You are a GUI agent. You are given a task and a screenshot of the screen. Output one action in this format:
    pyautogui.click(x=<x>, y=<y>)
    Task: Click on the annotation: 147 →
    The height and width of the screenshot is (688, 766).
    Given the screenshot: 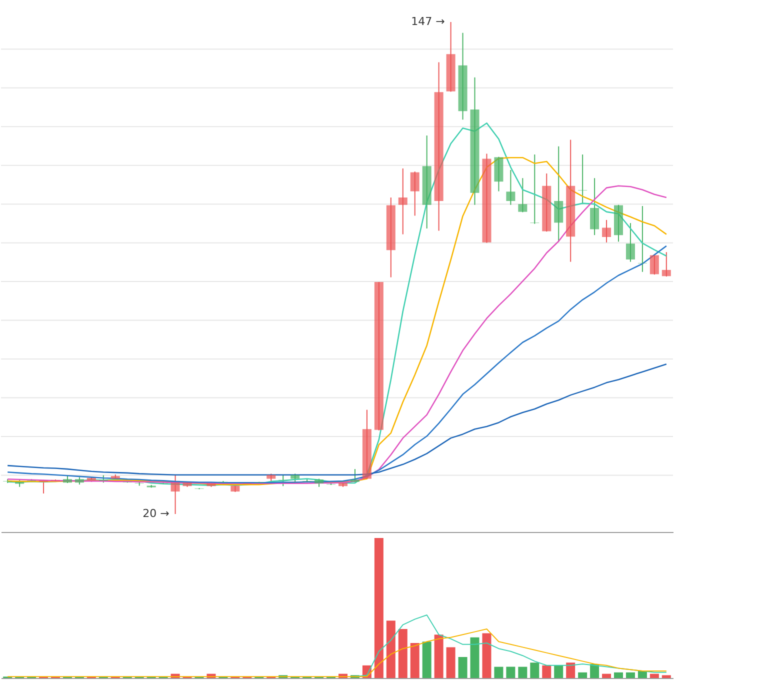 What is the action you would take?
    pyautogui.click(x=428, y=21)
    